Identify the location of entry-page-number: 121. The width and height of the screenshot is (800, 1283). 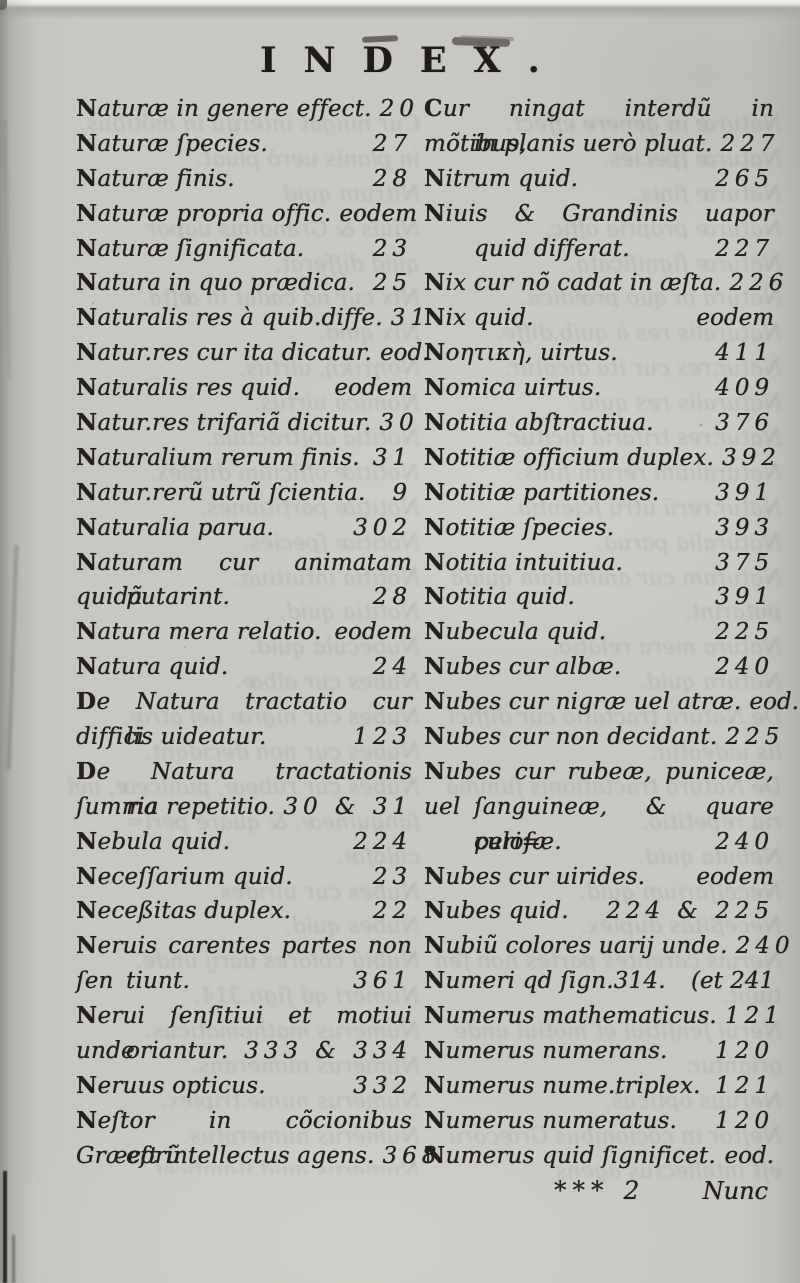
(744, 1085).